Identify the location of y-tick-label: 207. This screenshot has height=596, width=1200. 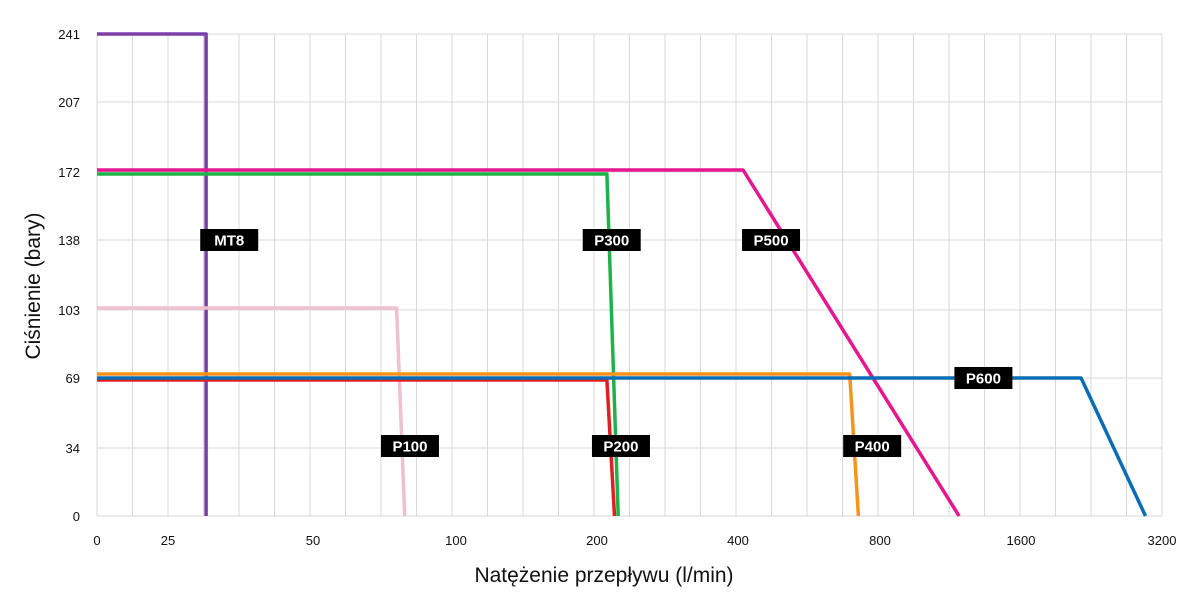
(69, 102).